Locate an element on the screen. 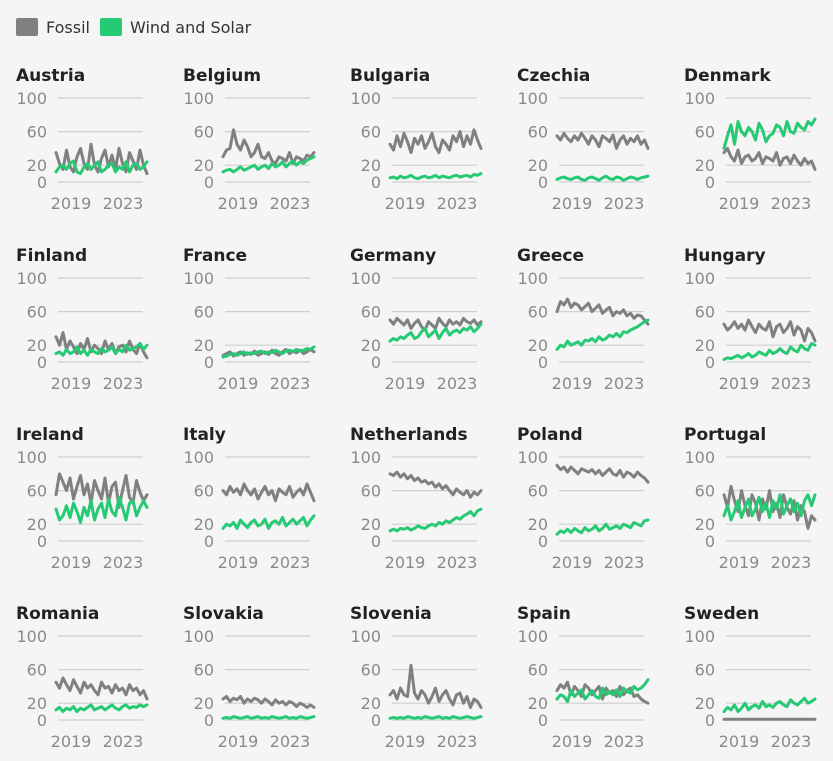  panel-spain: Spain 020 60 100 2019 2023 is located at coordinates (583, 677).